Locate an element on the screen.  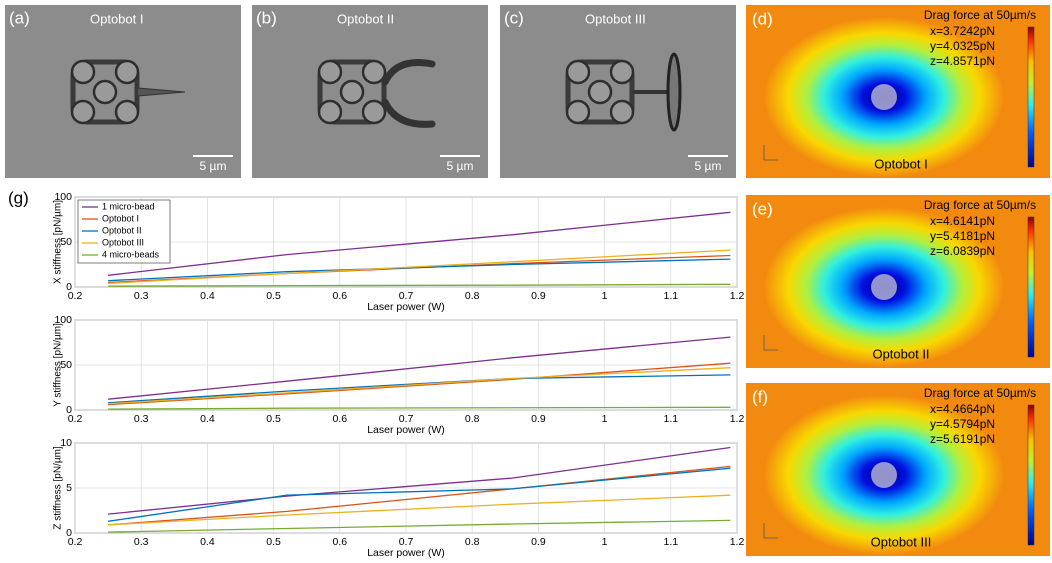
image-title: Optobot I is located at coordinates (116, 18).